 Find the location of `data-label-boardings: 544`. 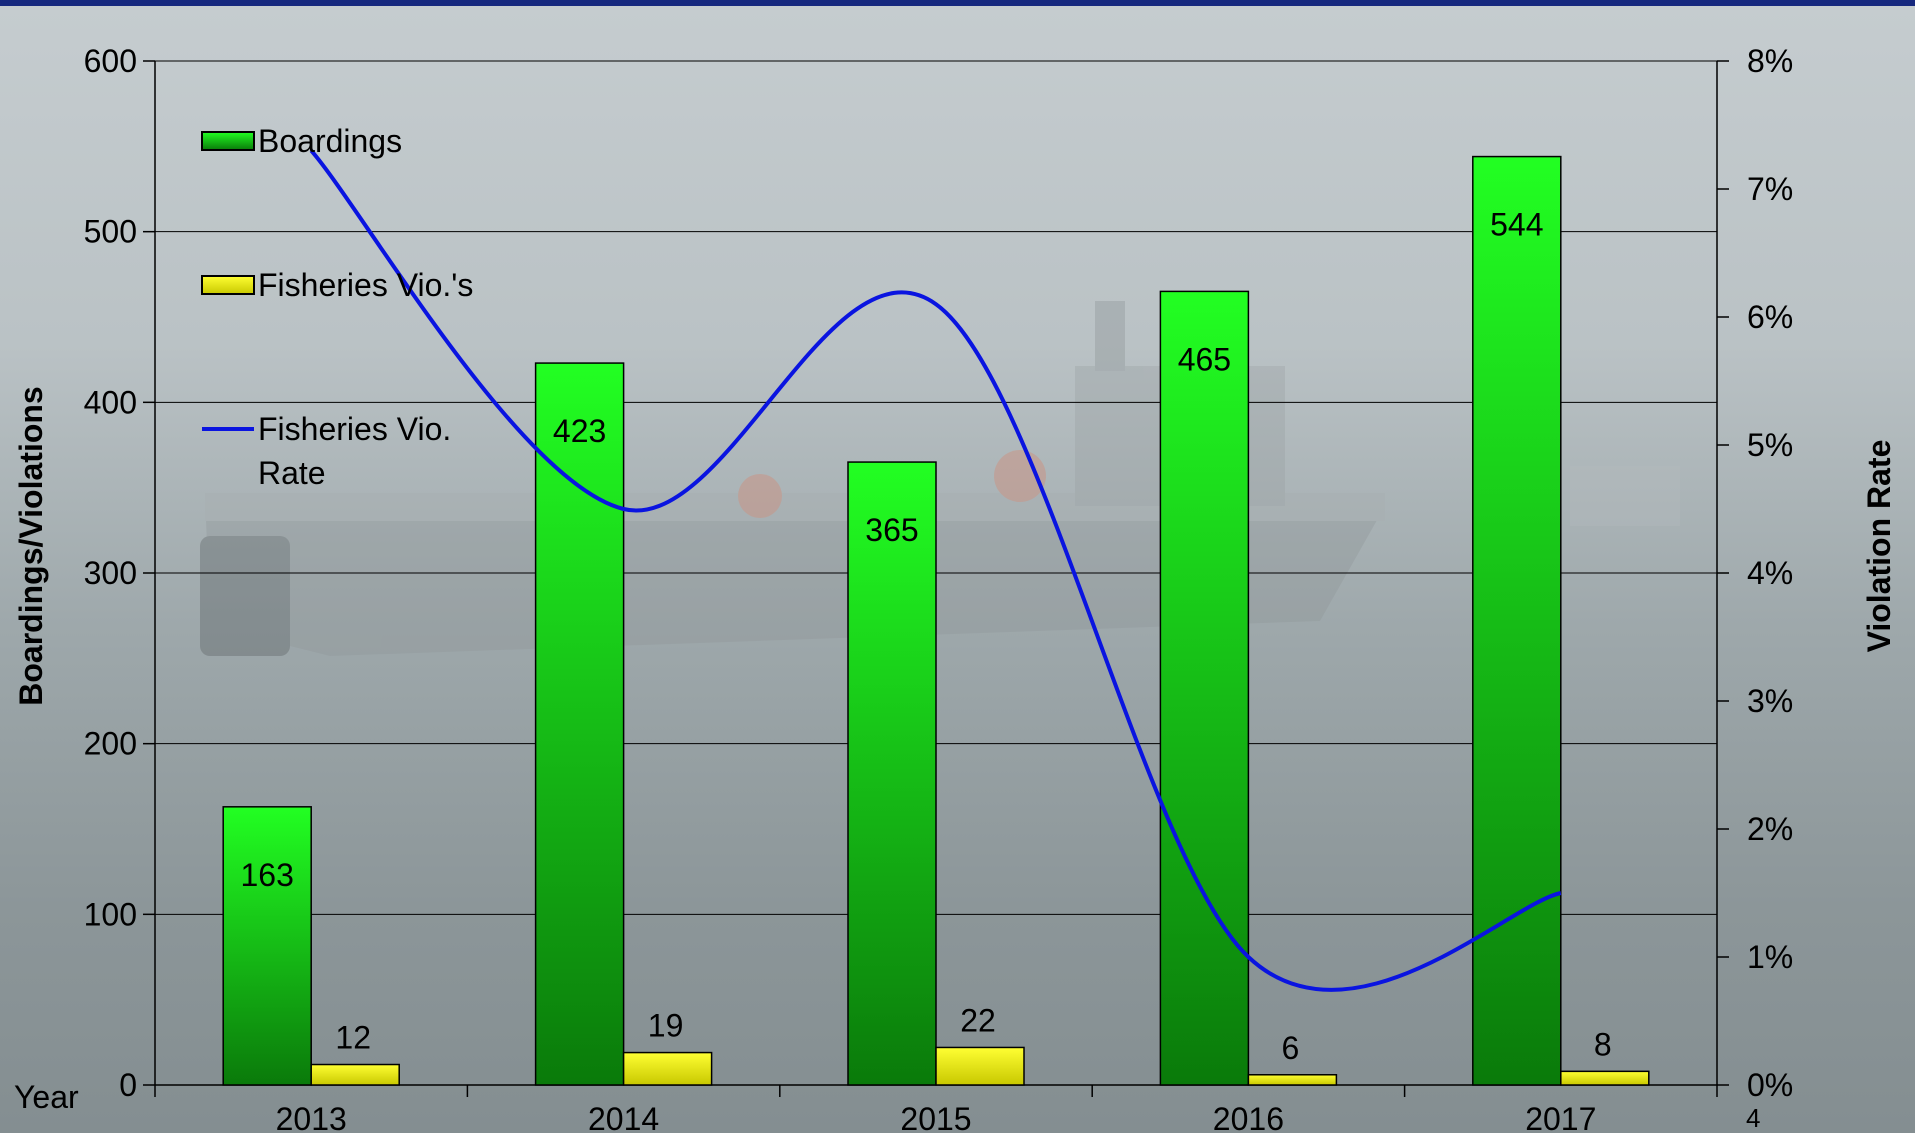

data-label-boardings: 544 is located at coordinates (1516, 225).